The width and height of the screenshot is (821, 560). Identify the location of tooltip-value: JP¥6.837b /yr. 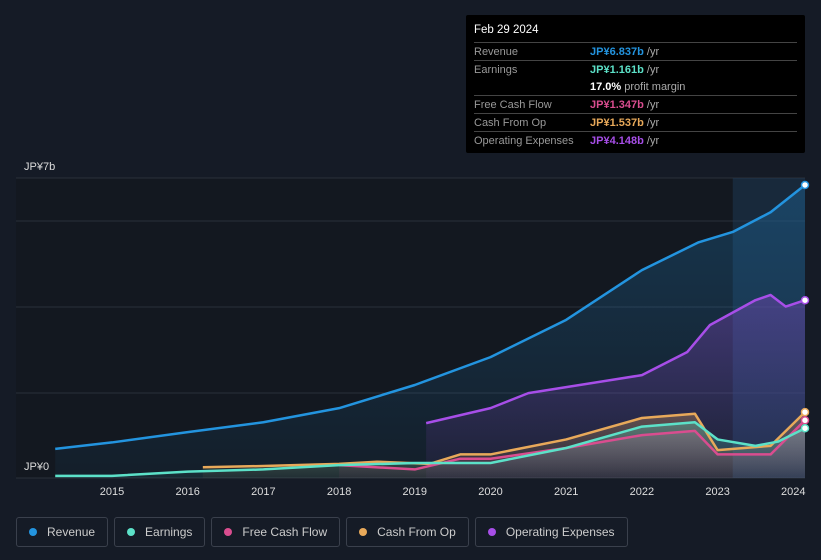
(625, 51).